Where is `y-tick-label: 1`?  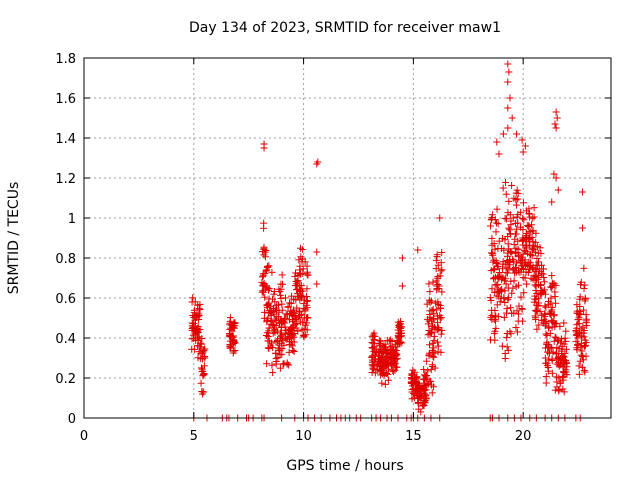
y-tick-label: 1 is located at coordinates (72, 219).